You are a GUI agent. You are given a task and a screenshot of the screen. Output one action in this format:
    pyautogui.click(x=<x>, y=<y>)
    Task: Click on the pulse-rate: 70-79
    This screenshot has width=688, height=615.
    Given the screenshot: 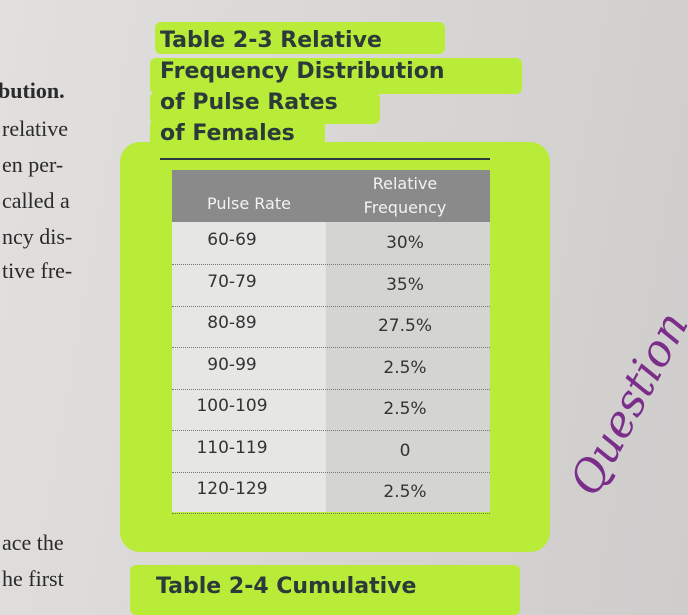 What is the action you would take?
    pyautogui.click(x=232, y=281)
    